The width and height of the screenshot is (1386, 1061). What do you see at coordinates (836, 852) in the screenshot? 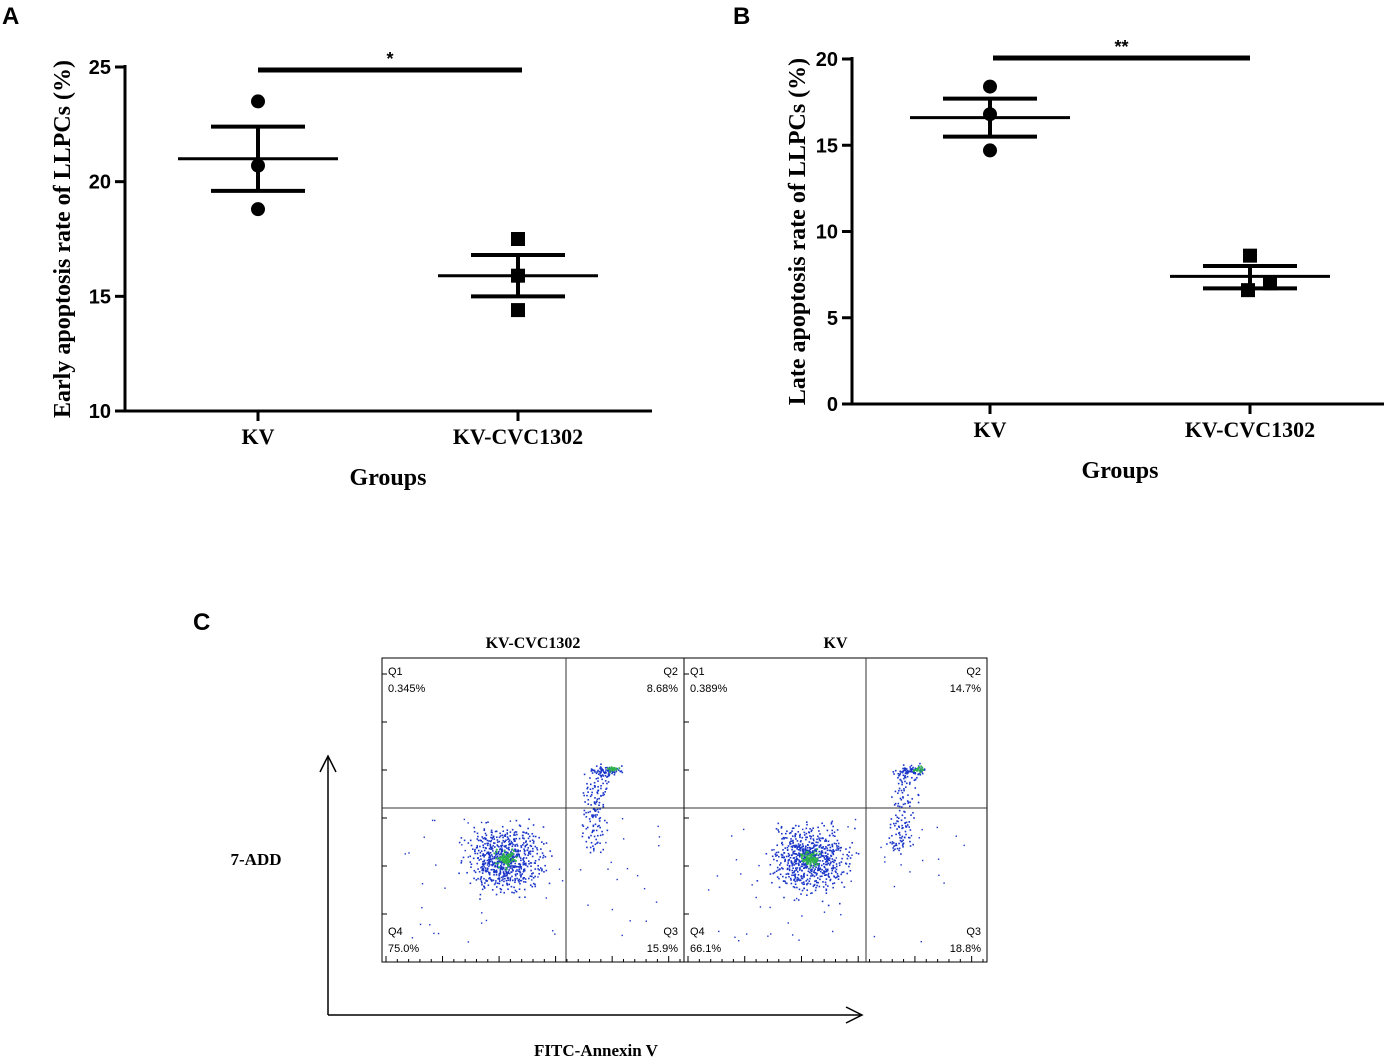
I see `flow-events` at bounding box center [836, 852].